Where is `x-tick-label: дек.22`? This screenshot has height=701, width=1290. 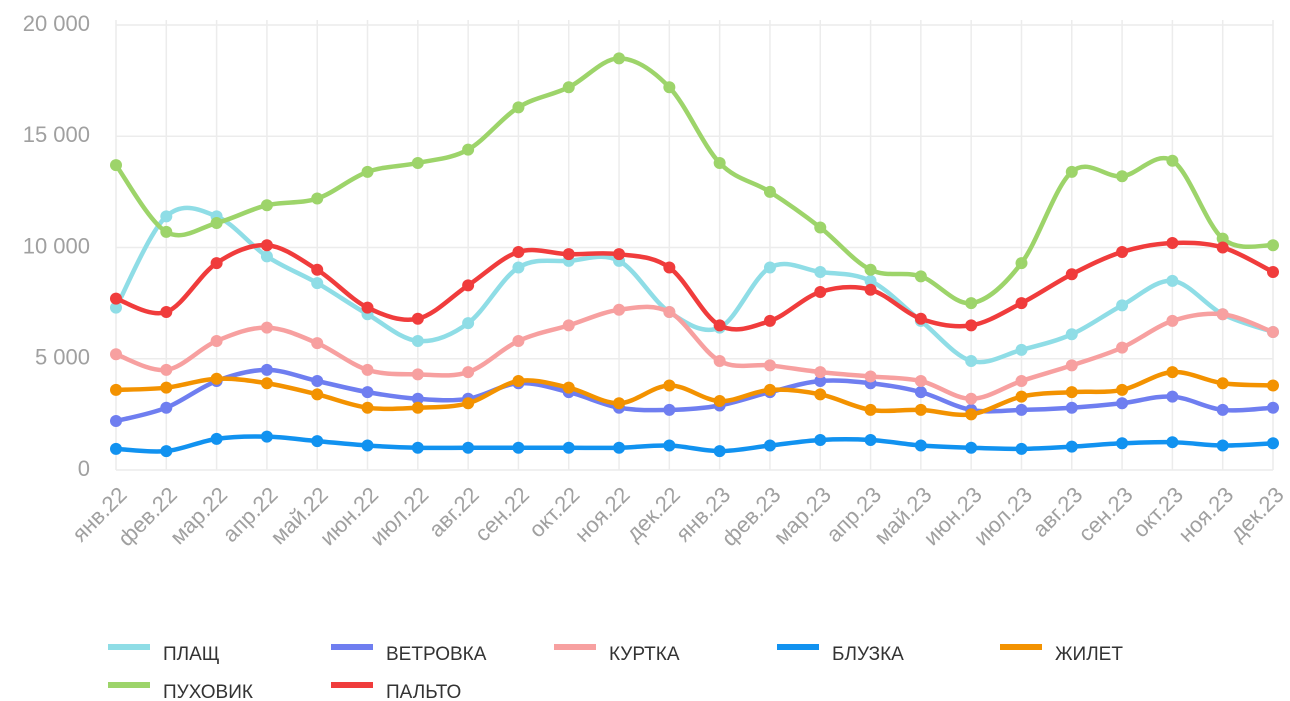
x-tick-label: дек.22 is located at coordinates (653, 514).